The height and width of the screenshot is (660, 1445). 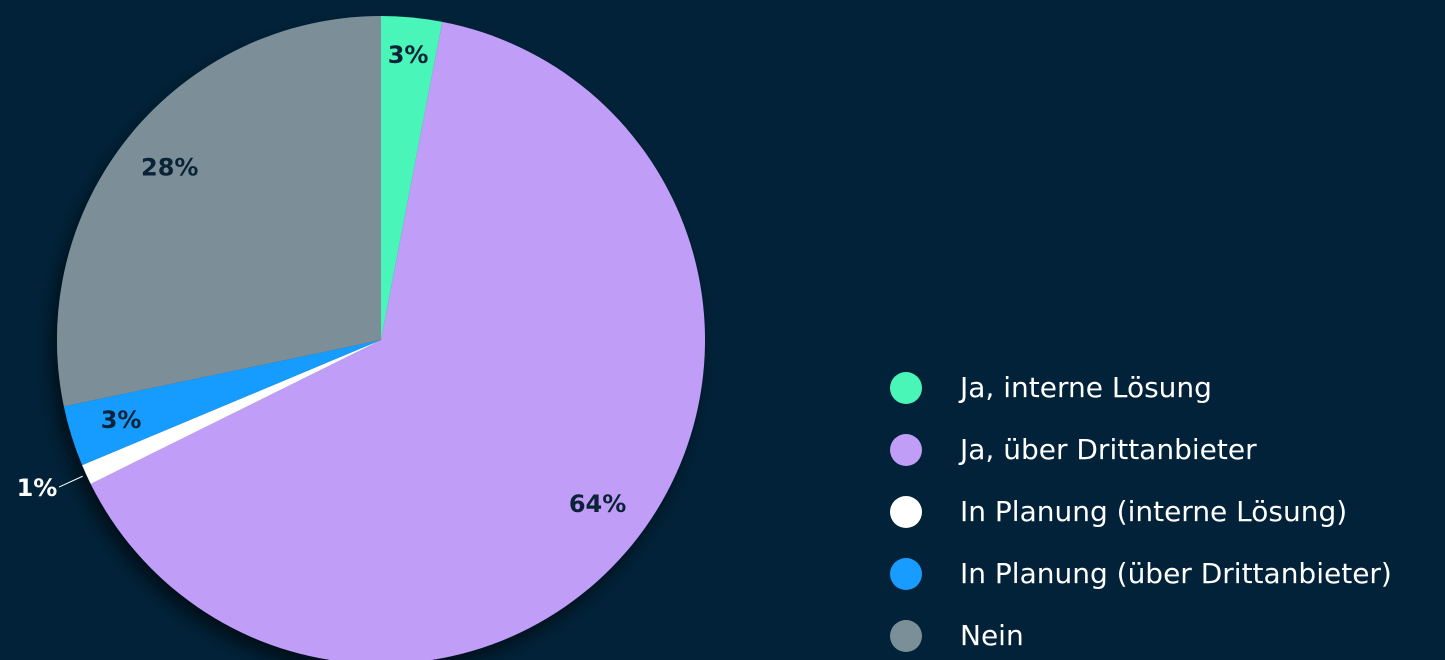 I want to click on legend-label: In Planung (interne Lösung), so click(x=1153, y=511).